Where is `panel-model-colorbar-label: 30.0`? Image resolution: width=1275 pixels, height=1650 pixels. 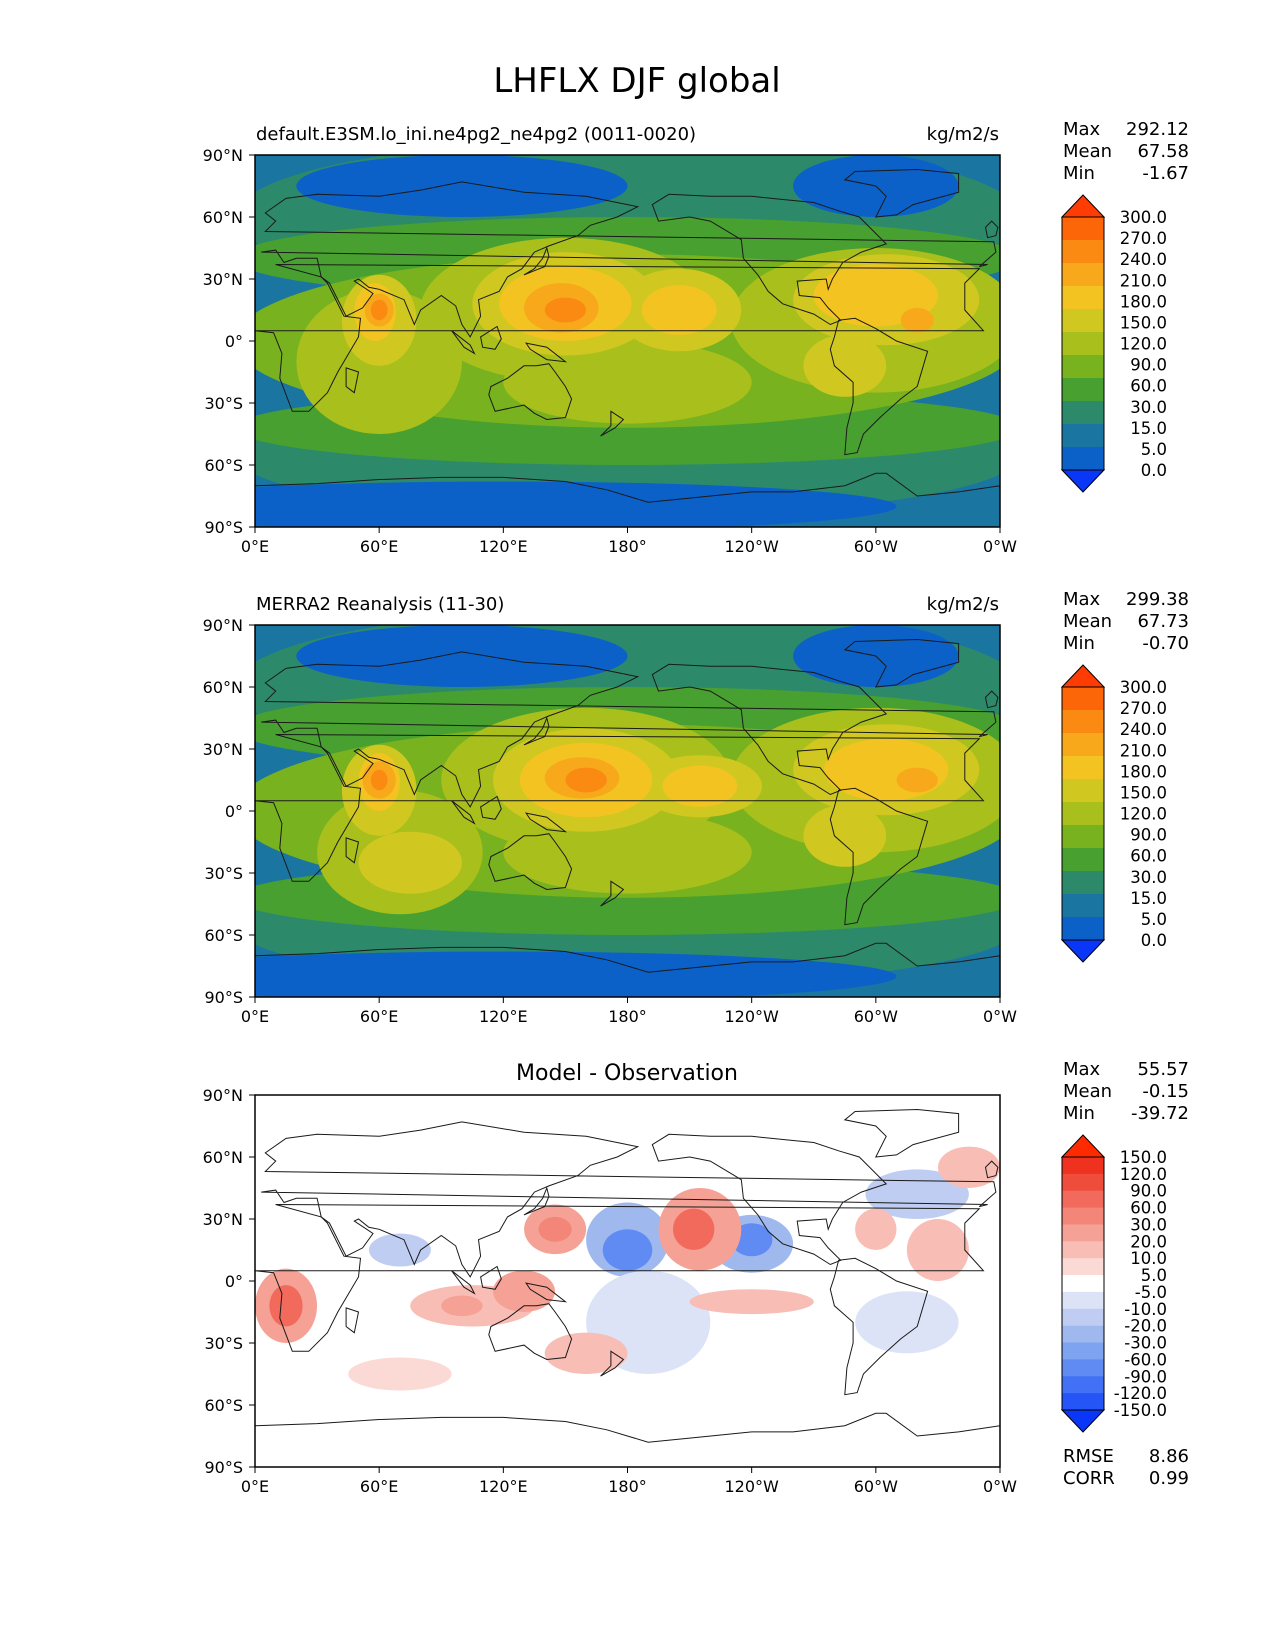
panel-model-colorbar-label: 30.0 is located at coordinates (1148, 407).